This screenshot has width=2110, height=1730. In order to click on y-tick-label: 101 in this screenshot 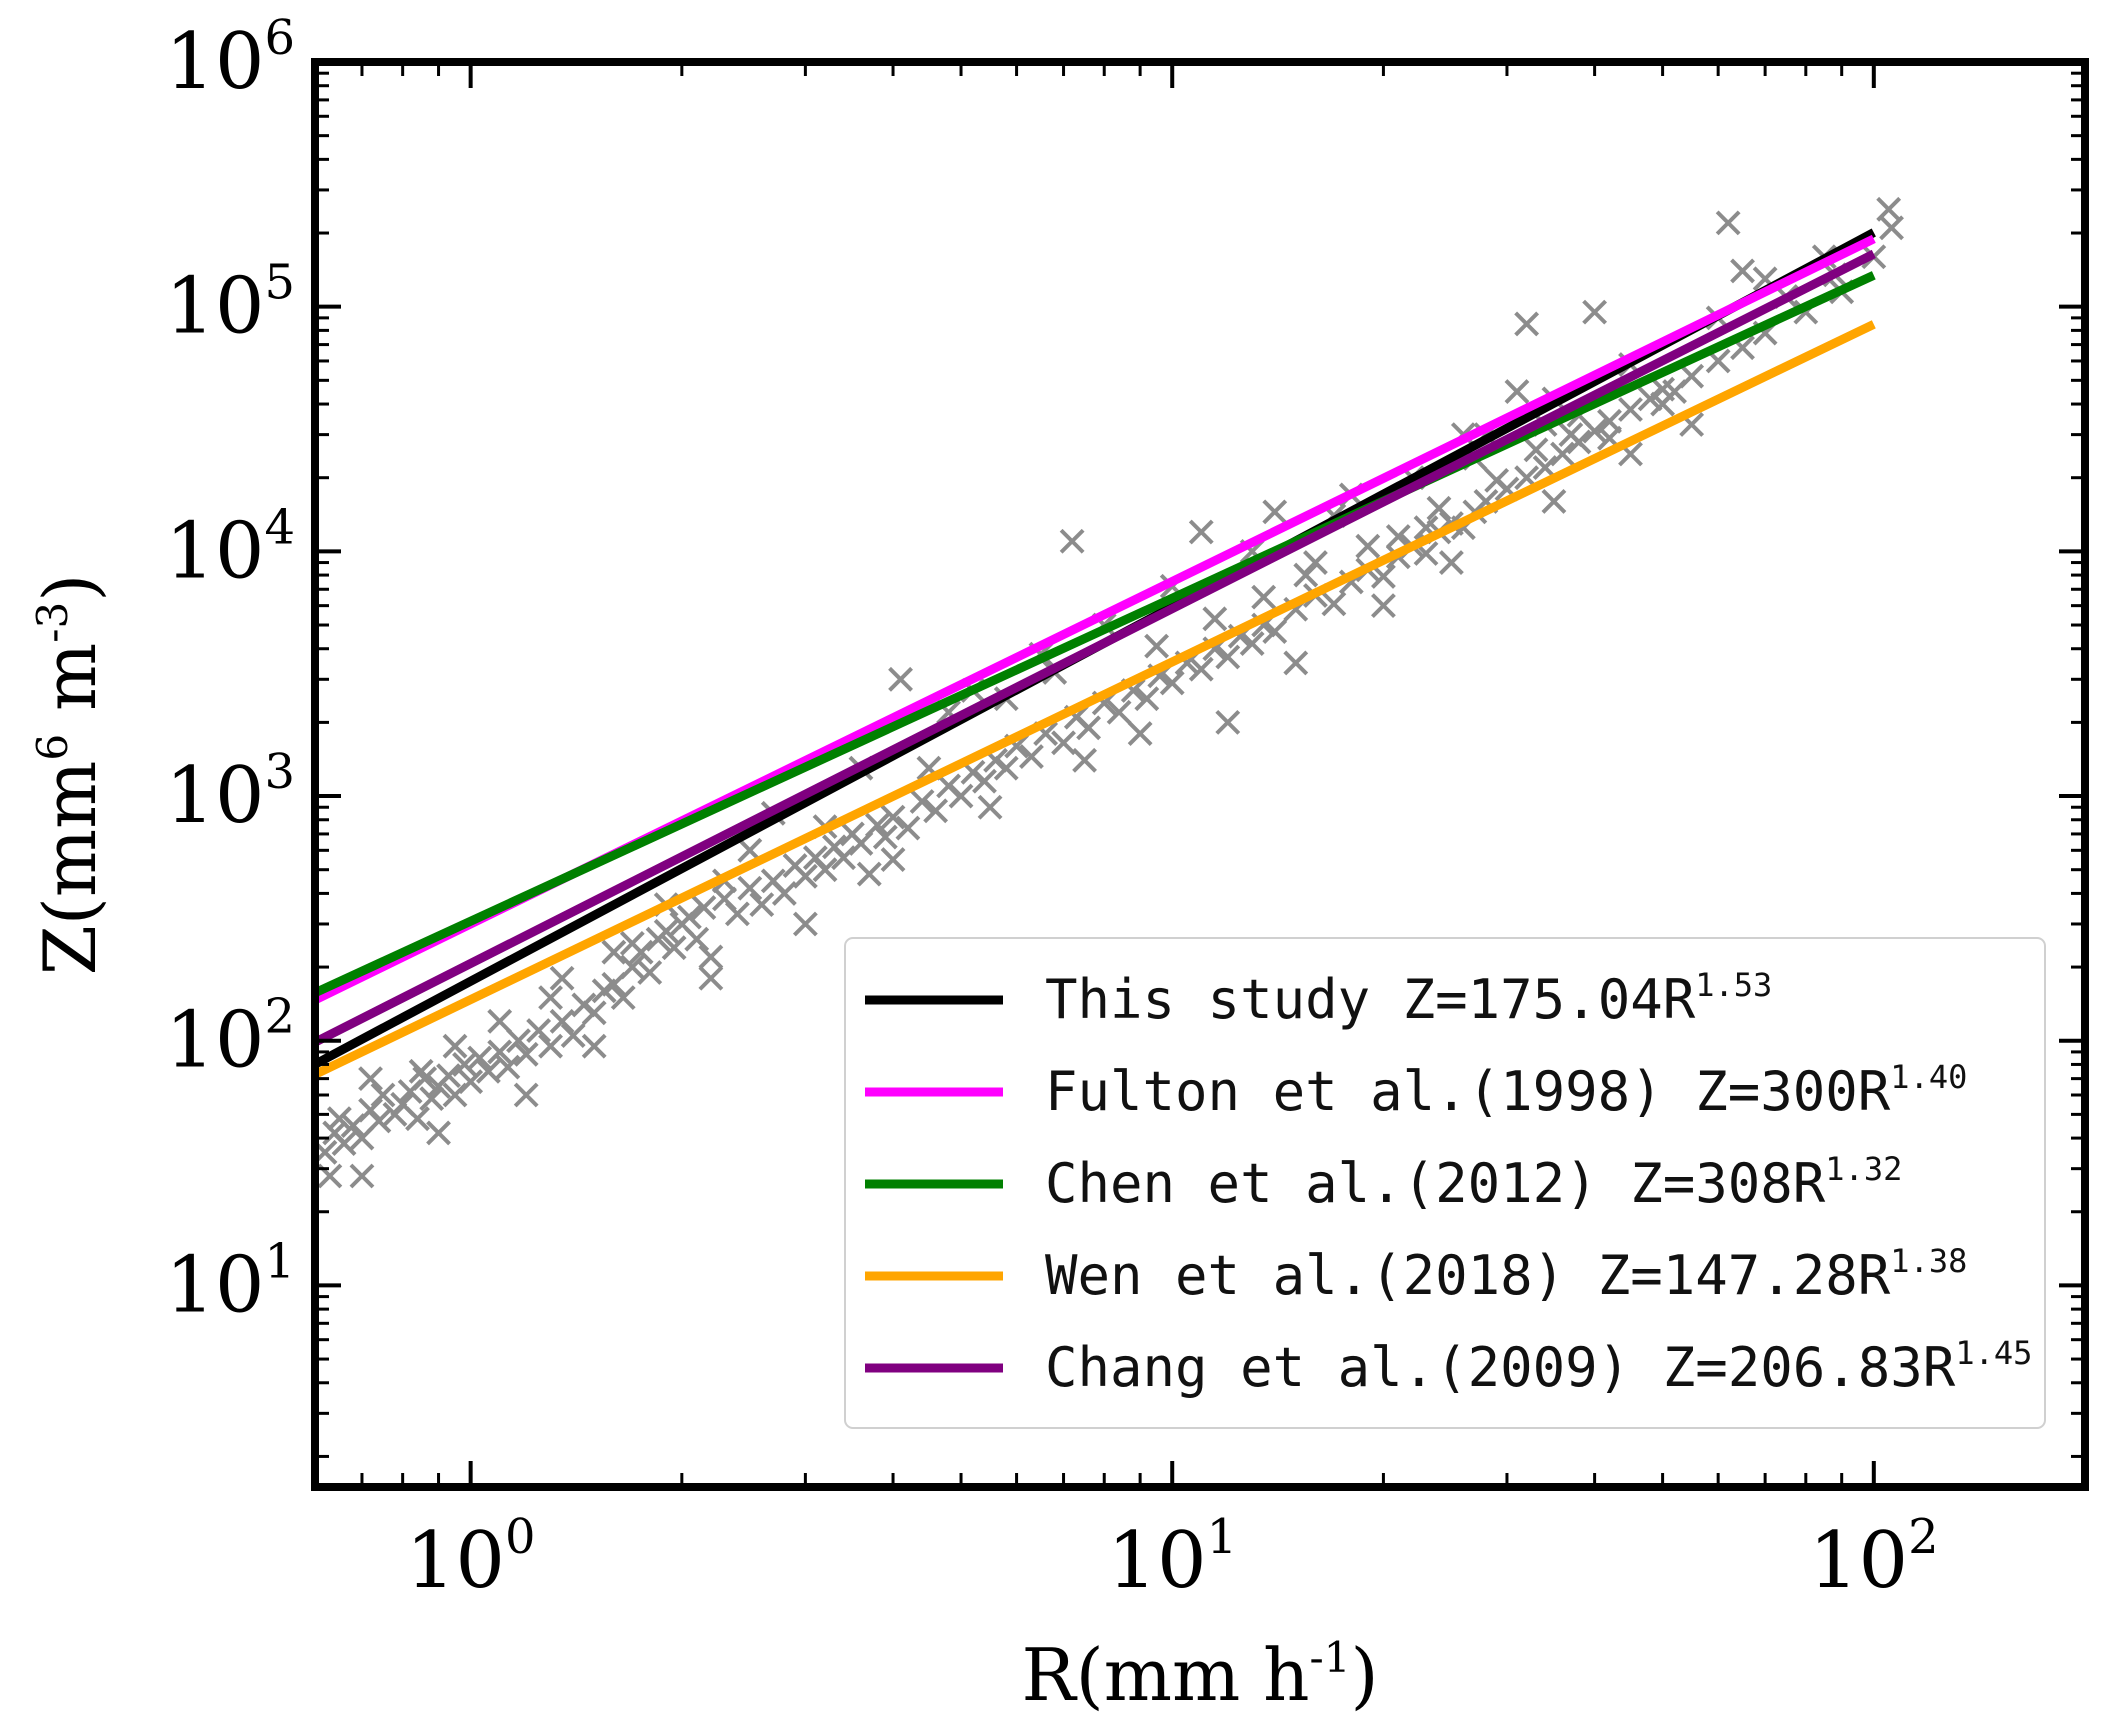, I will do `click(230, 1281)`.